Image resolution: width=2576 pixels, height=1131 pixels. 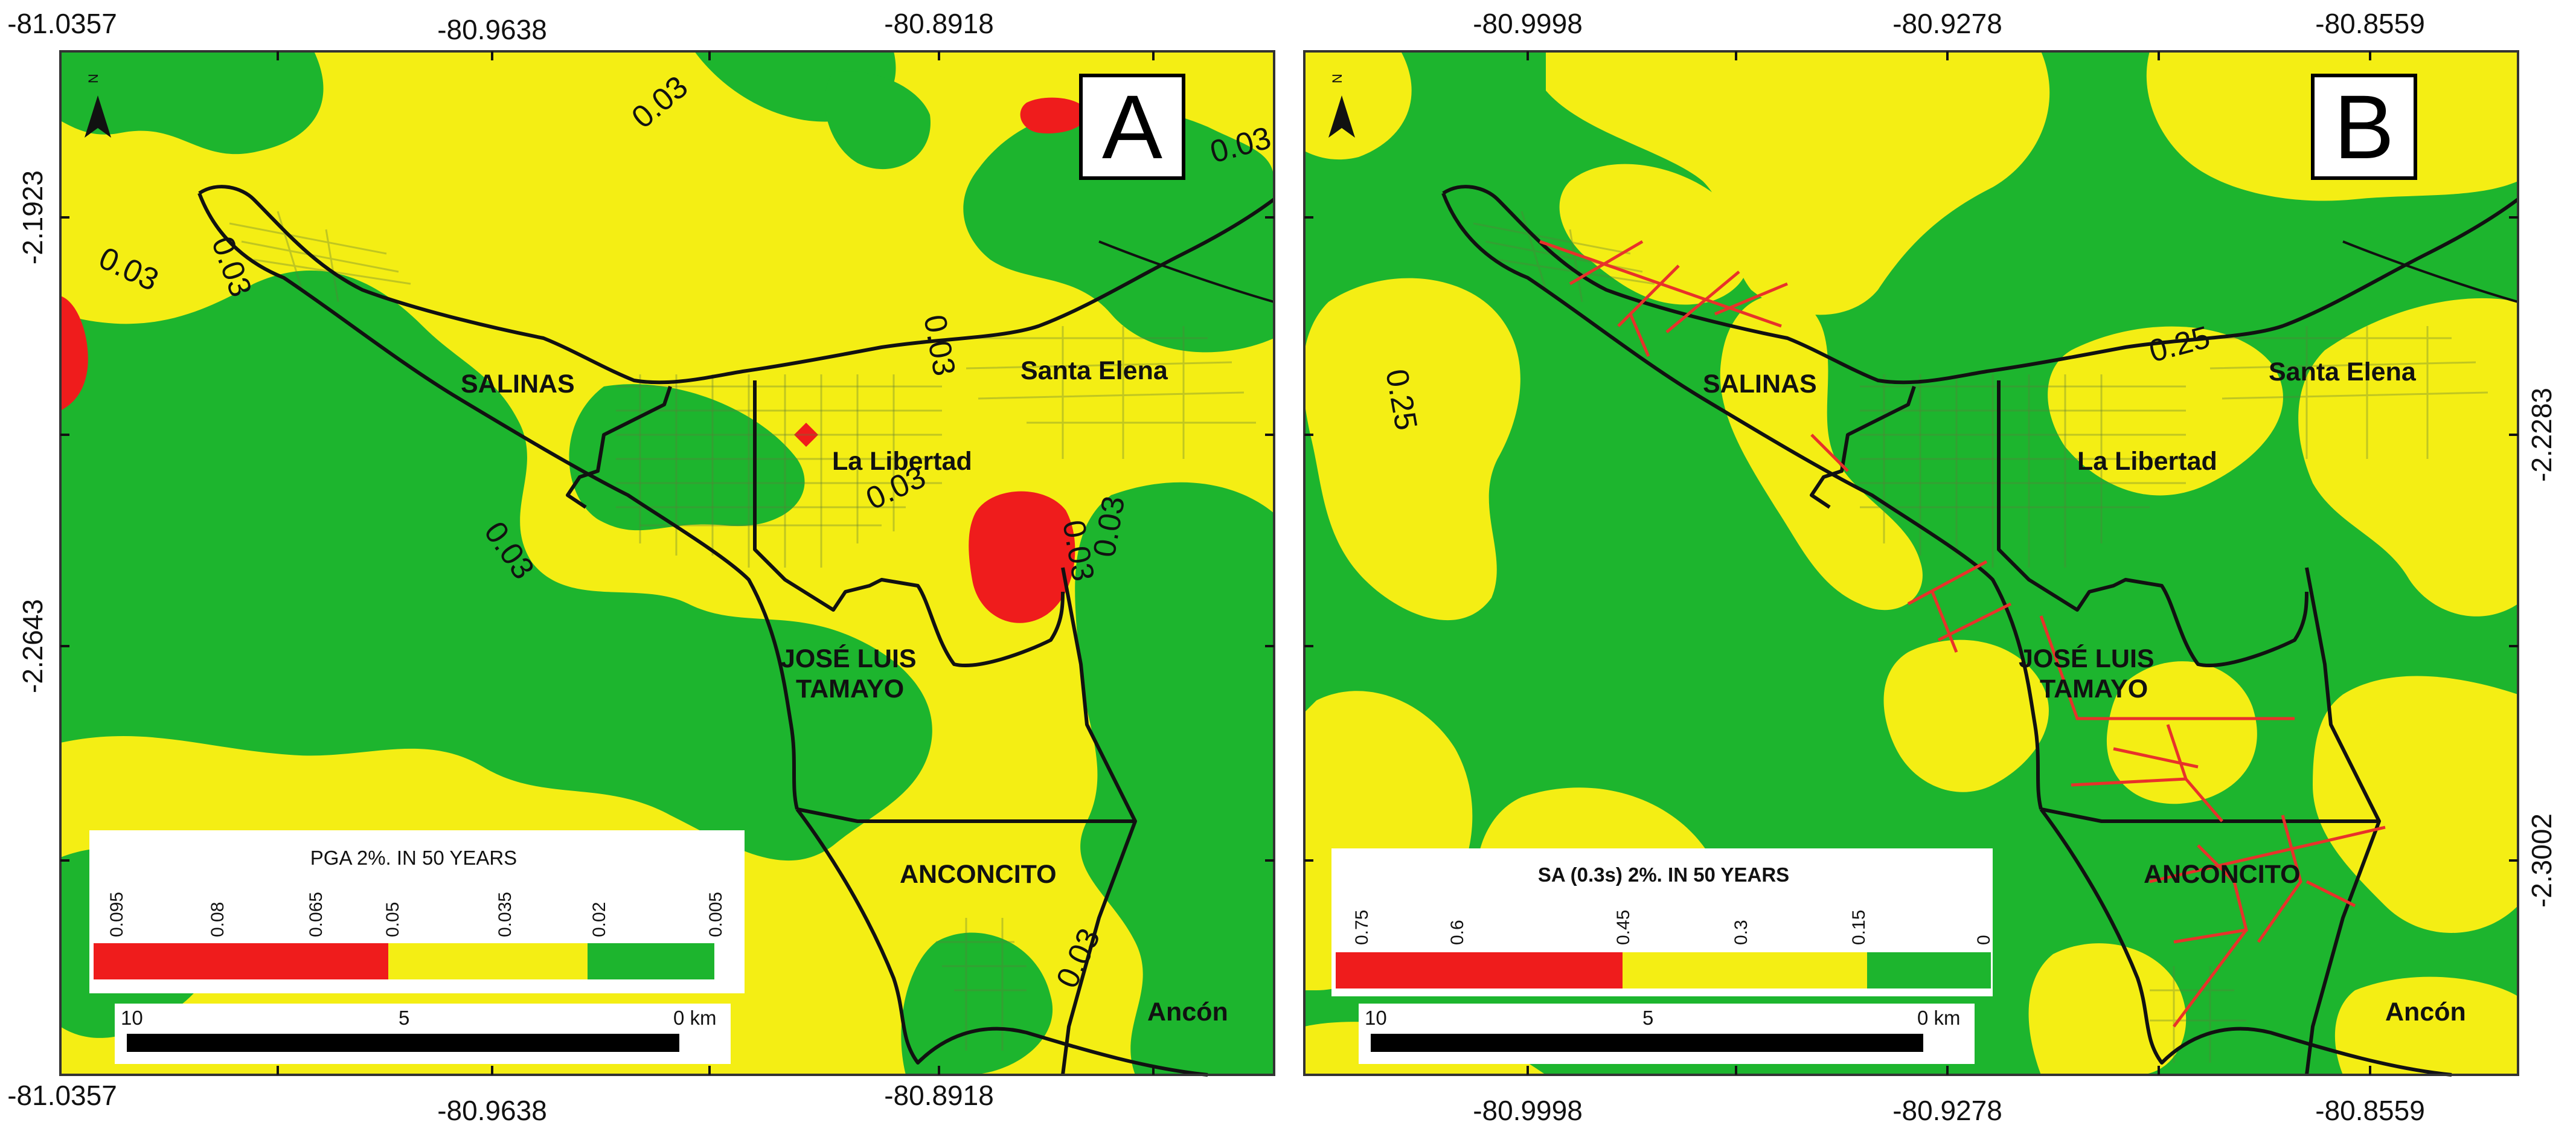 What do you see at coordinates (1947, 1110) in the screenshot?
I see `panel-b-bottom-tick: -80.9278` at bounding box center [1947, 1110].